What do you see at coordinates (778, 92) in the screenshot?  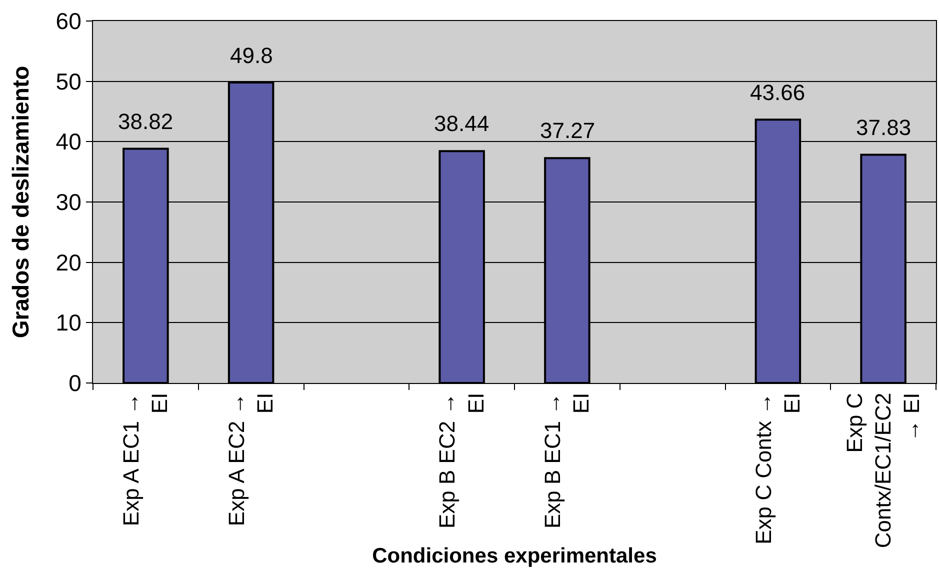 I see `data-label: 43.66` at bounding box center [778, 92].